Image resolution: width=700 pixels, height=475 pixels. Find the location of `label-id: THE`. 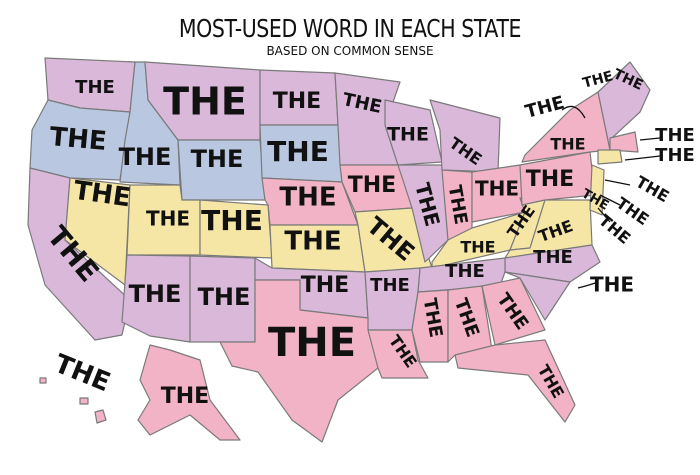

label-id: THE is located at coordinates (145, 157).